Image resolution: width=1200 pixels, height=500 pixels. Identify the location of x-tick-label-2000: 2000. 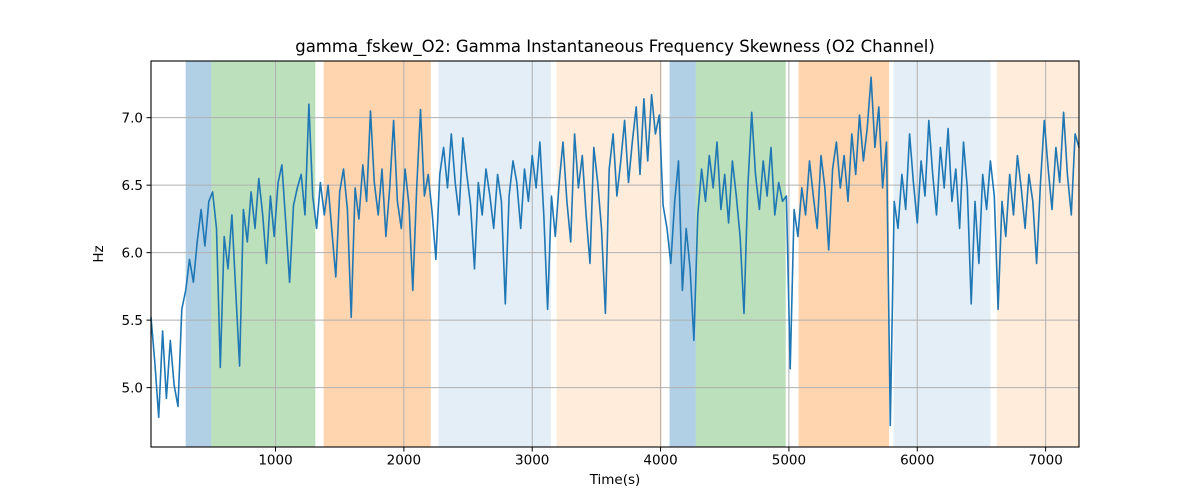
(404, 461).